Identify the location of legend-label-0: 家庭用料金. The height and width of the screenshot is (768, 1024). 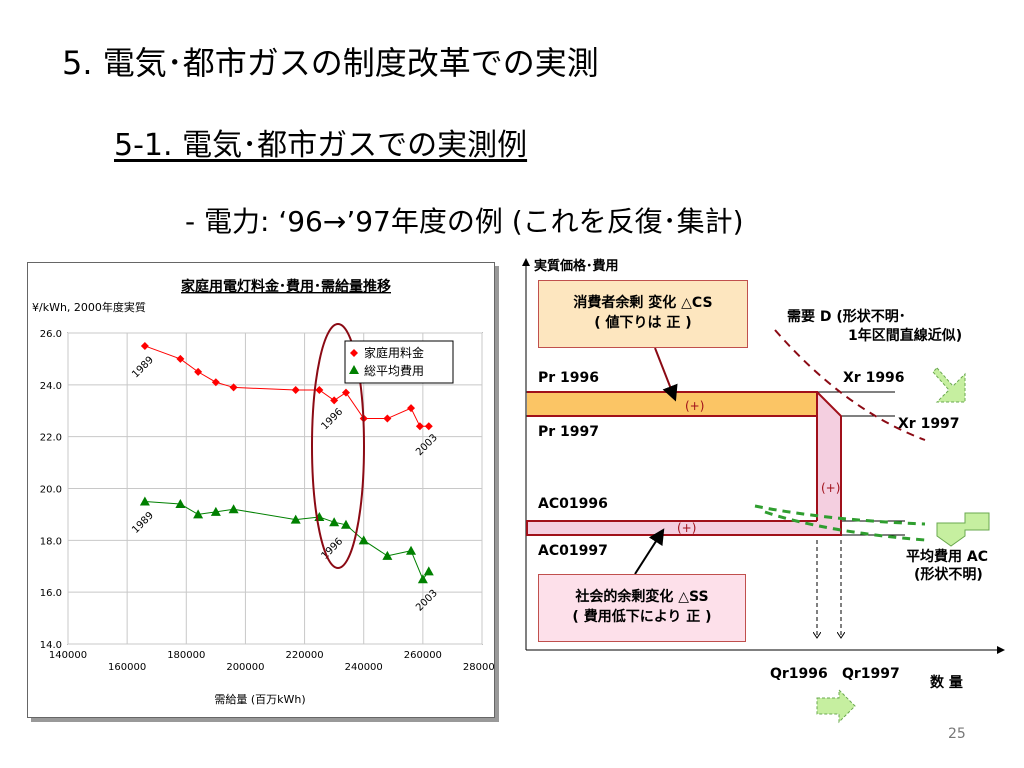
(394, 352).